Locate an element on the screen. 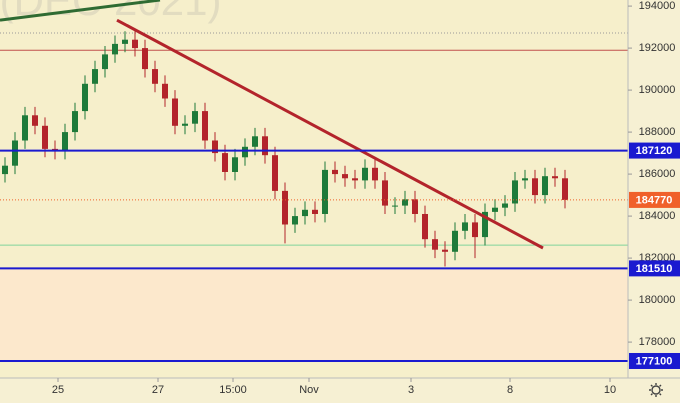 The image size is (680, 403). price-tag-label: 184770 is located at coordinates (654, 200).